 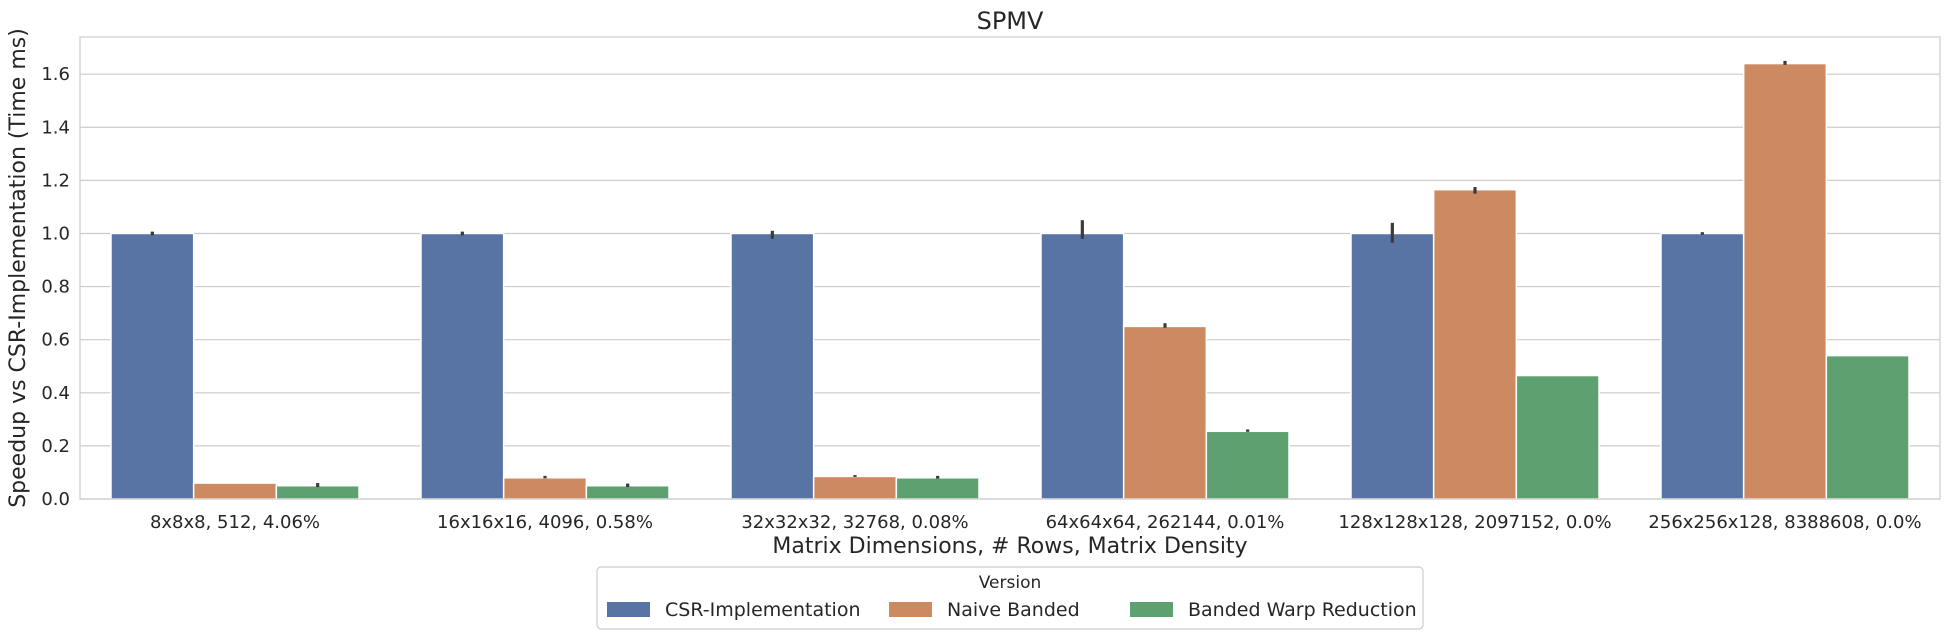 What do you see at coordinates (1784, 522) in the screenshot?
I see `x-tick-label: 256x256x128, 8388608, 0.0%` at bounding box center [1784, 522].